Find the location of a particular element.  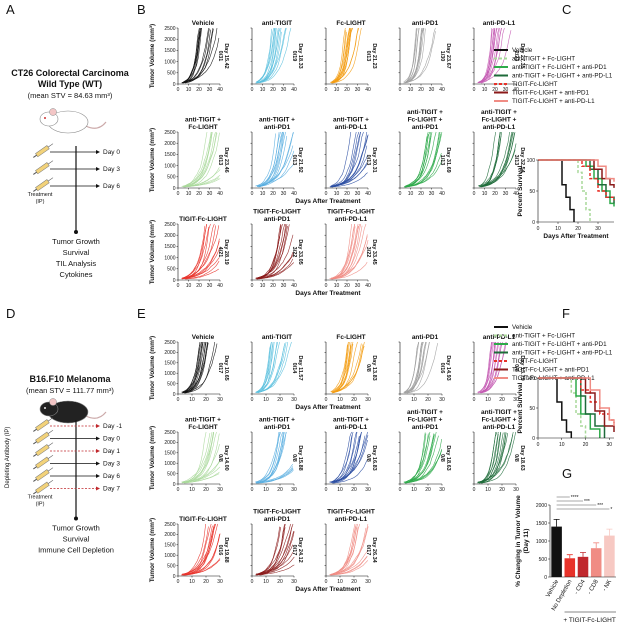

plot-title: TIGIT-Fc-LIGHT is located at coordinates (203, 519).